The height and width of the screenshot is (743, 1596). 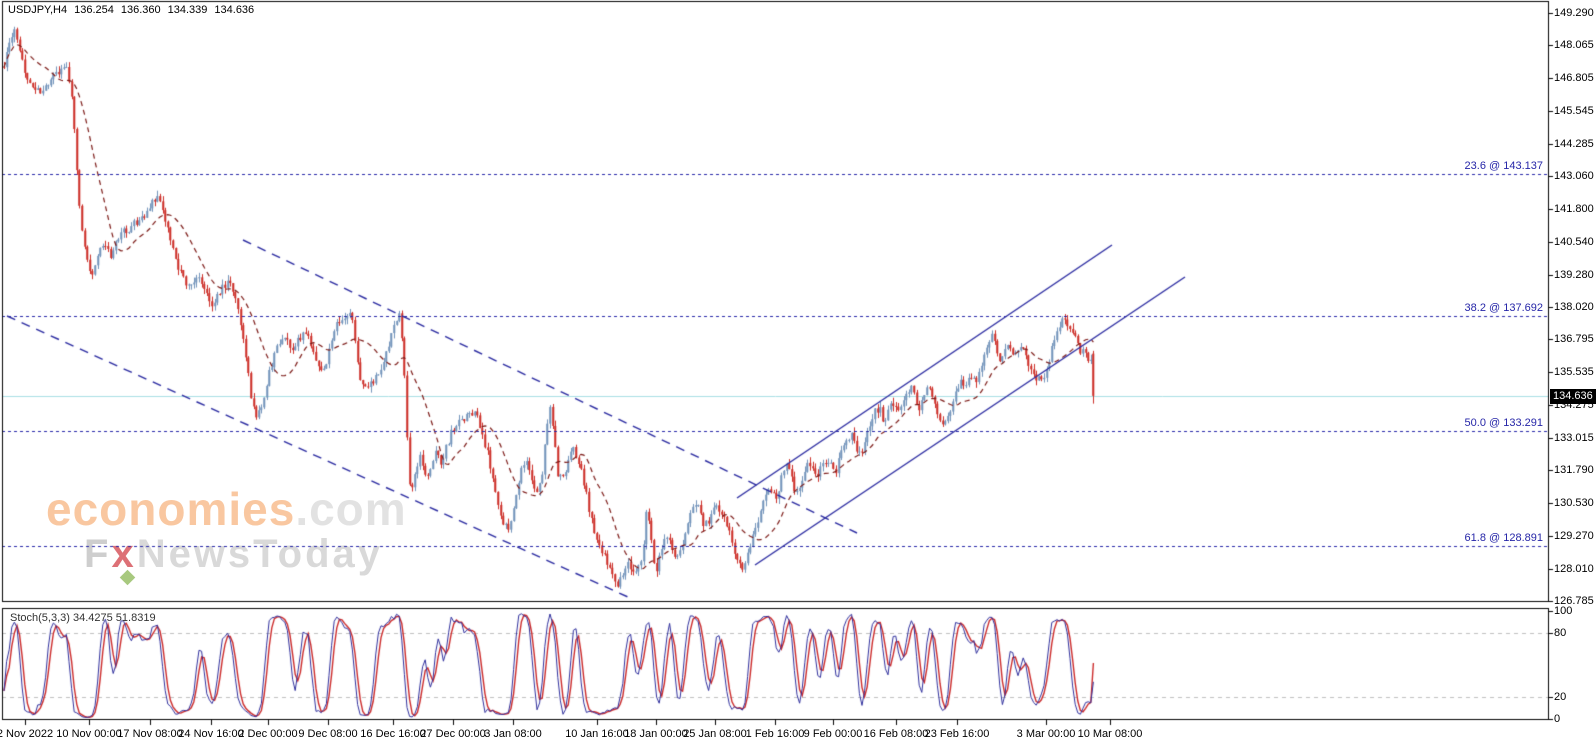 I want to click on time-tick-label: 27 Dec 00:00, so click(x=453, y=734).